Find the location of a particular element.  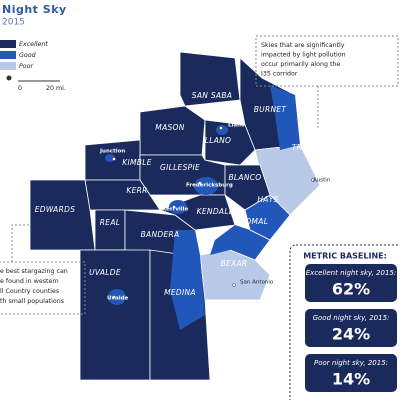

county-label: KENDALL is located at coordinates (215, 211).